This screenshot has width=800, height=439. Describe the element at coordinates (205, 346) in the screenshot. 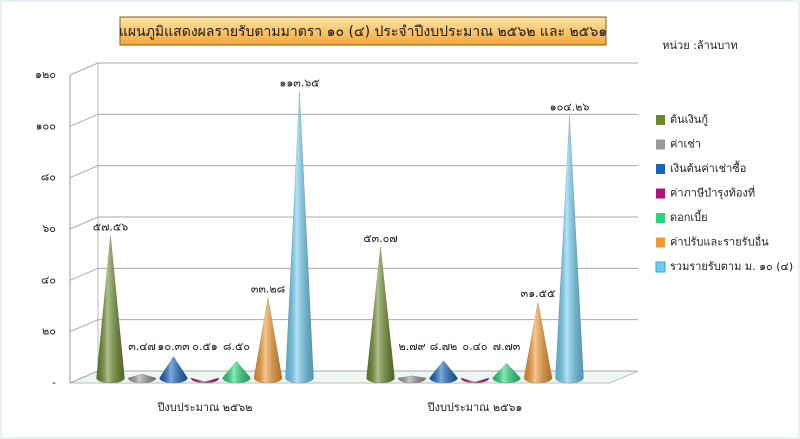

I see `value-label: ๐.๕๑` at that location.